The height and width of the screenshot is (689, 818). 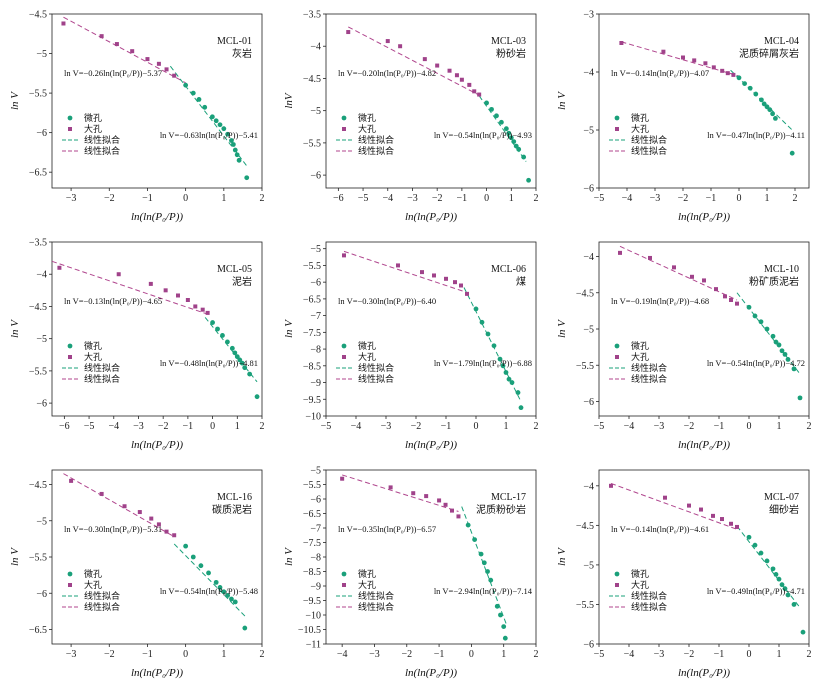 I want to click on x-tick-label: −4, so click(x=629, y=426).